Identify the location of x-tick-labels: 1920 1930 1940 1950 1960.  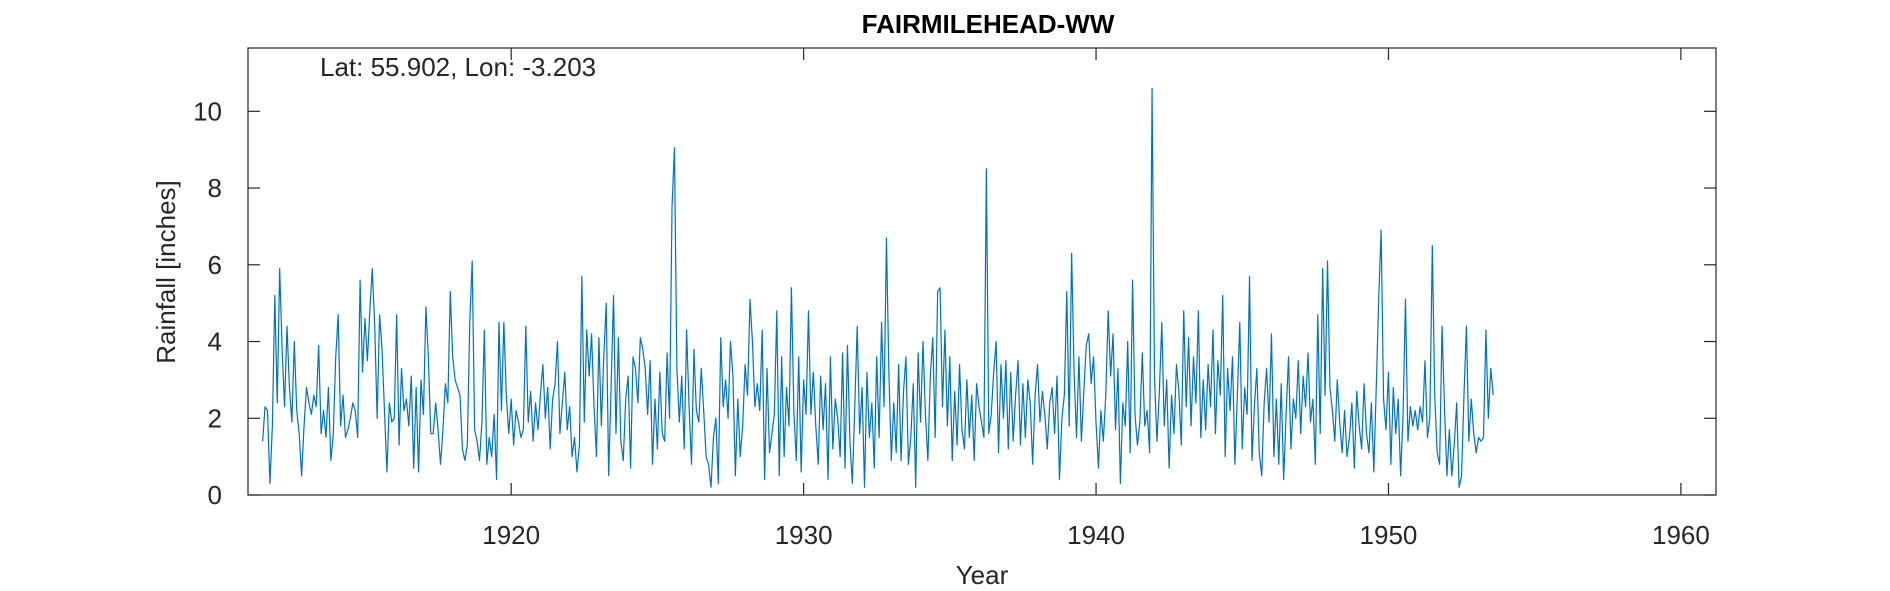
(1096, 535).